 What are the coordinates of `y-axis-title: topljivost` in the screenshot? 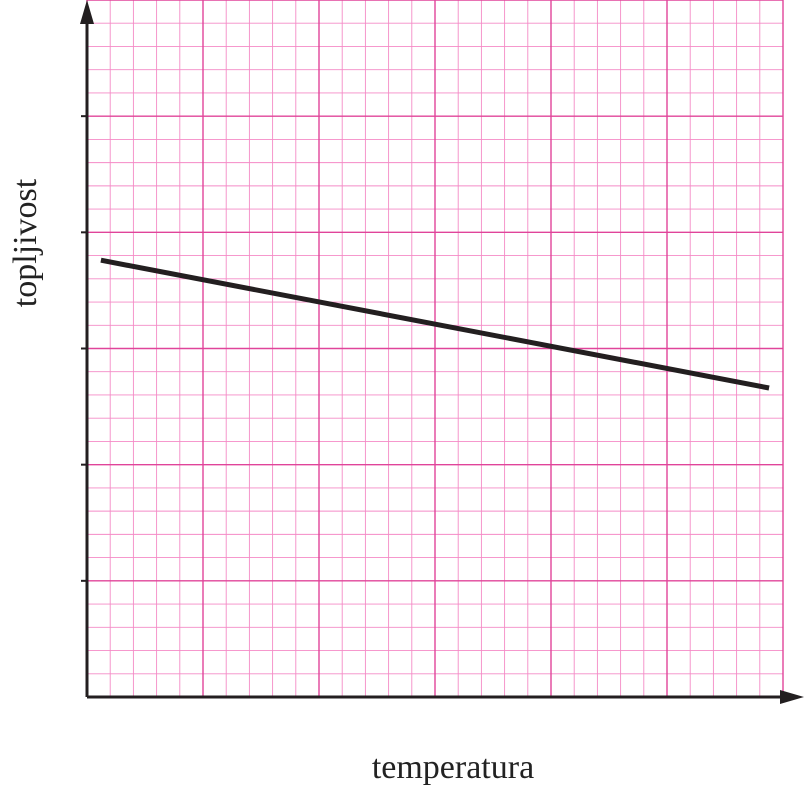 It's located at (25, 242).